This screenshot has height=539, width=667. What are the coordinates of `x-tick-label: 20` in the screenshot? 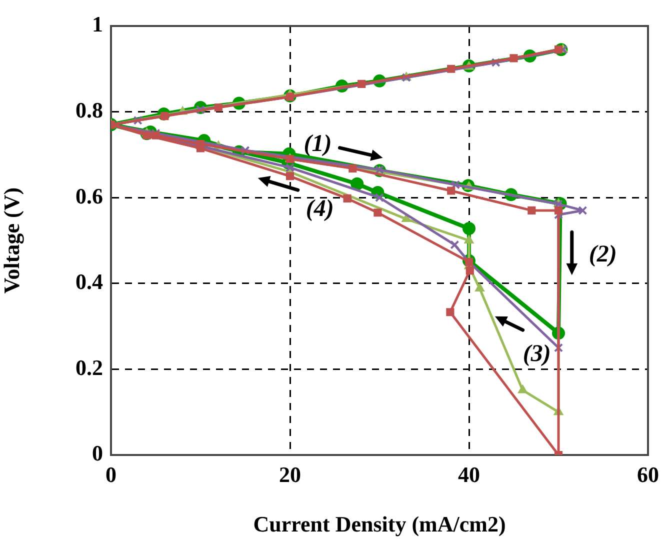 It's located at (290, 474).